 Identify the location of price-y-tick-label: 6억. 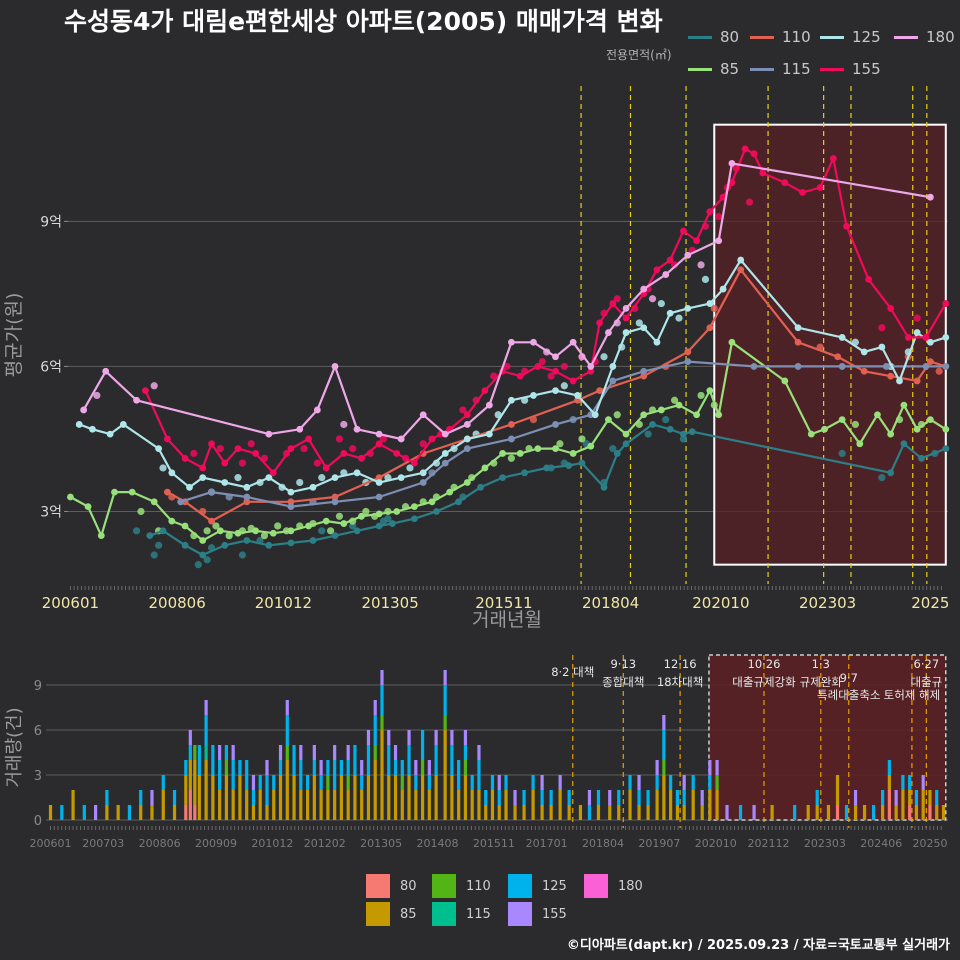
(51, 367).